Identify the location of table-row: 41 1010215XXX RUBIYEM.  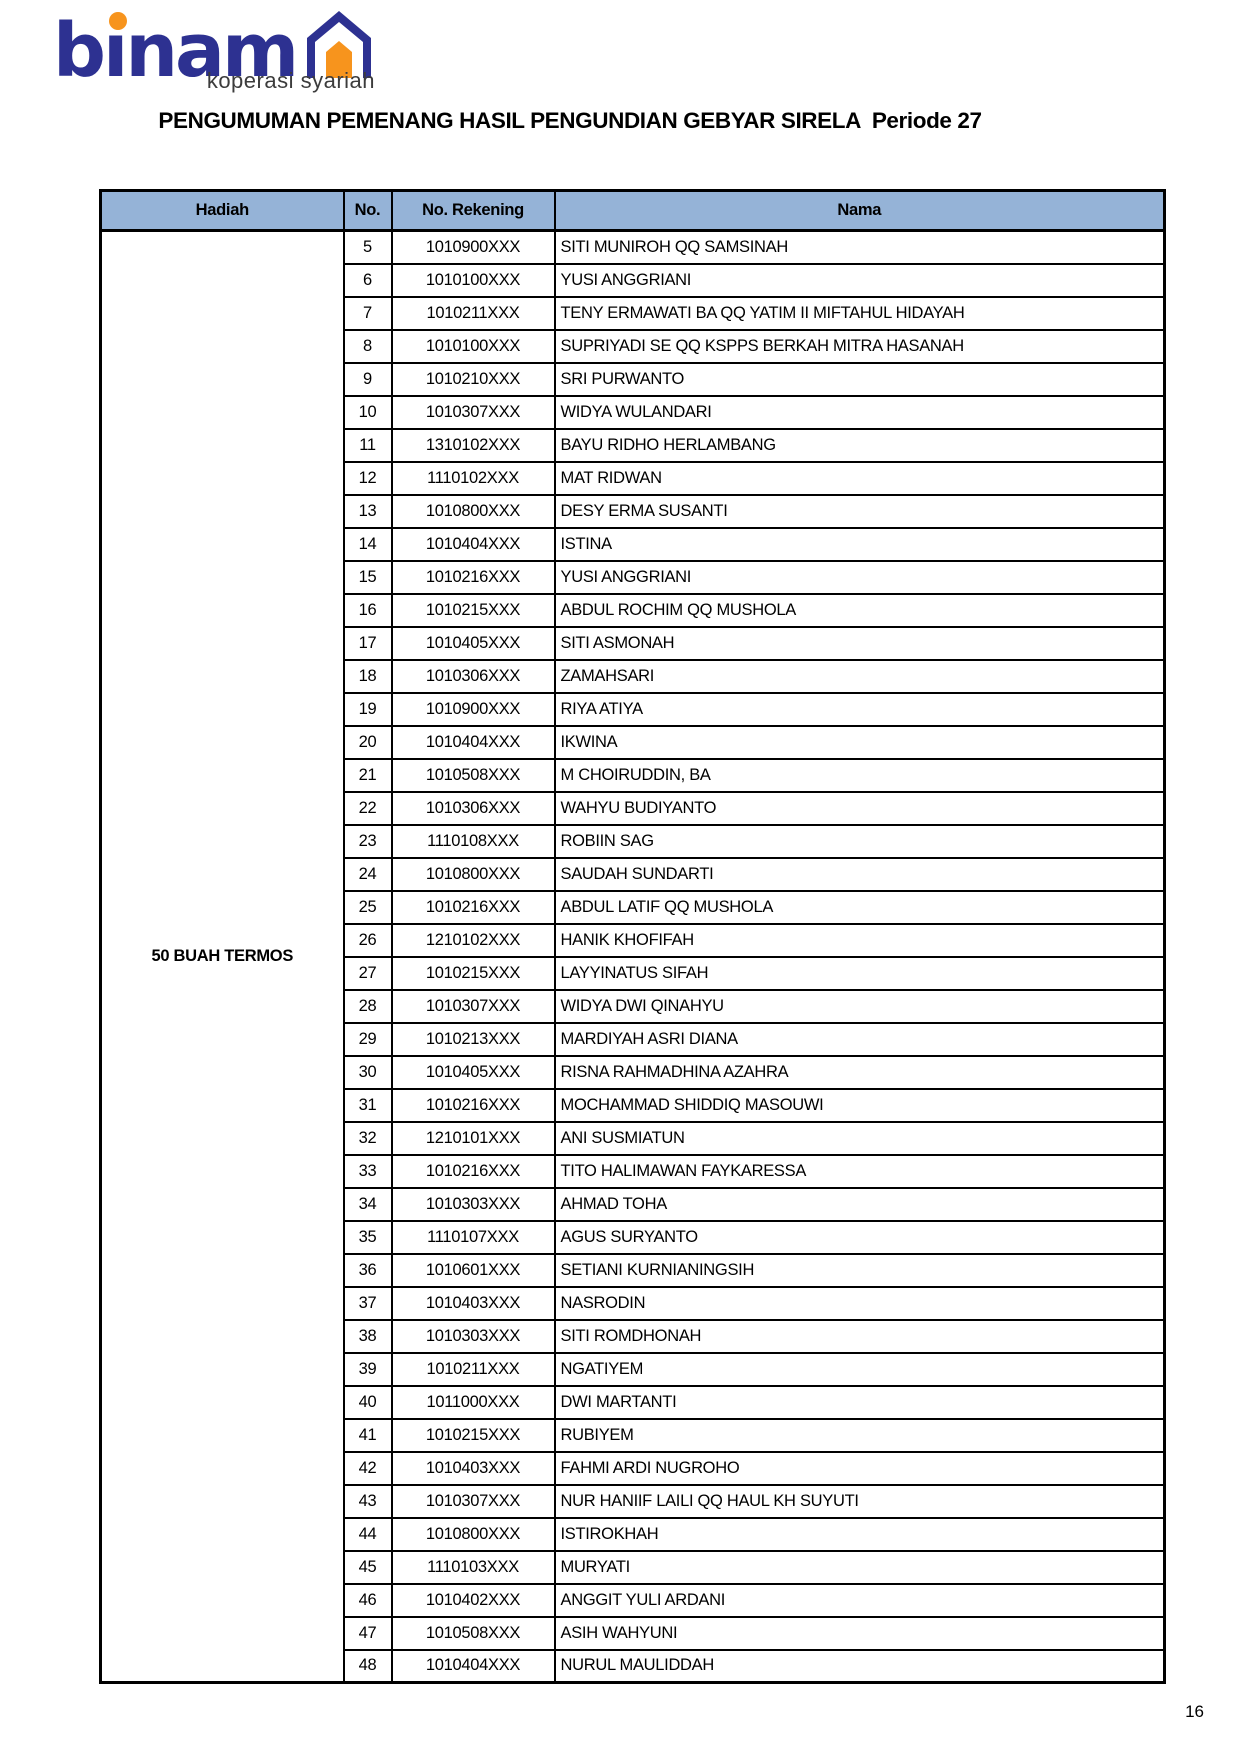
(633, 1435).